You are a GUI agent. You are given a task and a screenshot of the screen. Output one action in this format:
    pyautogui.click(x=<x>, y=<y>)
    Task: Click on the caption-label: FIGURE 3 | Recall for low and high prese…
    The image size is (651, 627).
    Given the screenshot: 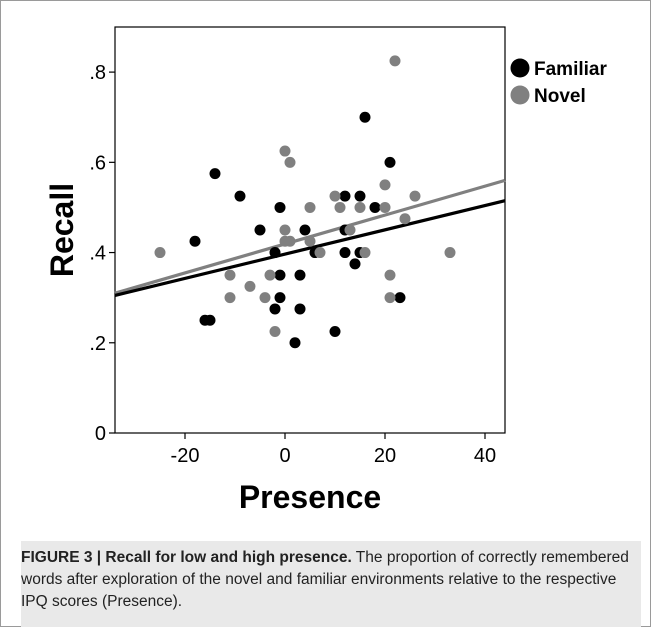 What is the action you would take?
    pyautogui.click(x=186, y=557)
    